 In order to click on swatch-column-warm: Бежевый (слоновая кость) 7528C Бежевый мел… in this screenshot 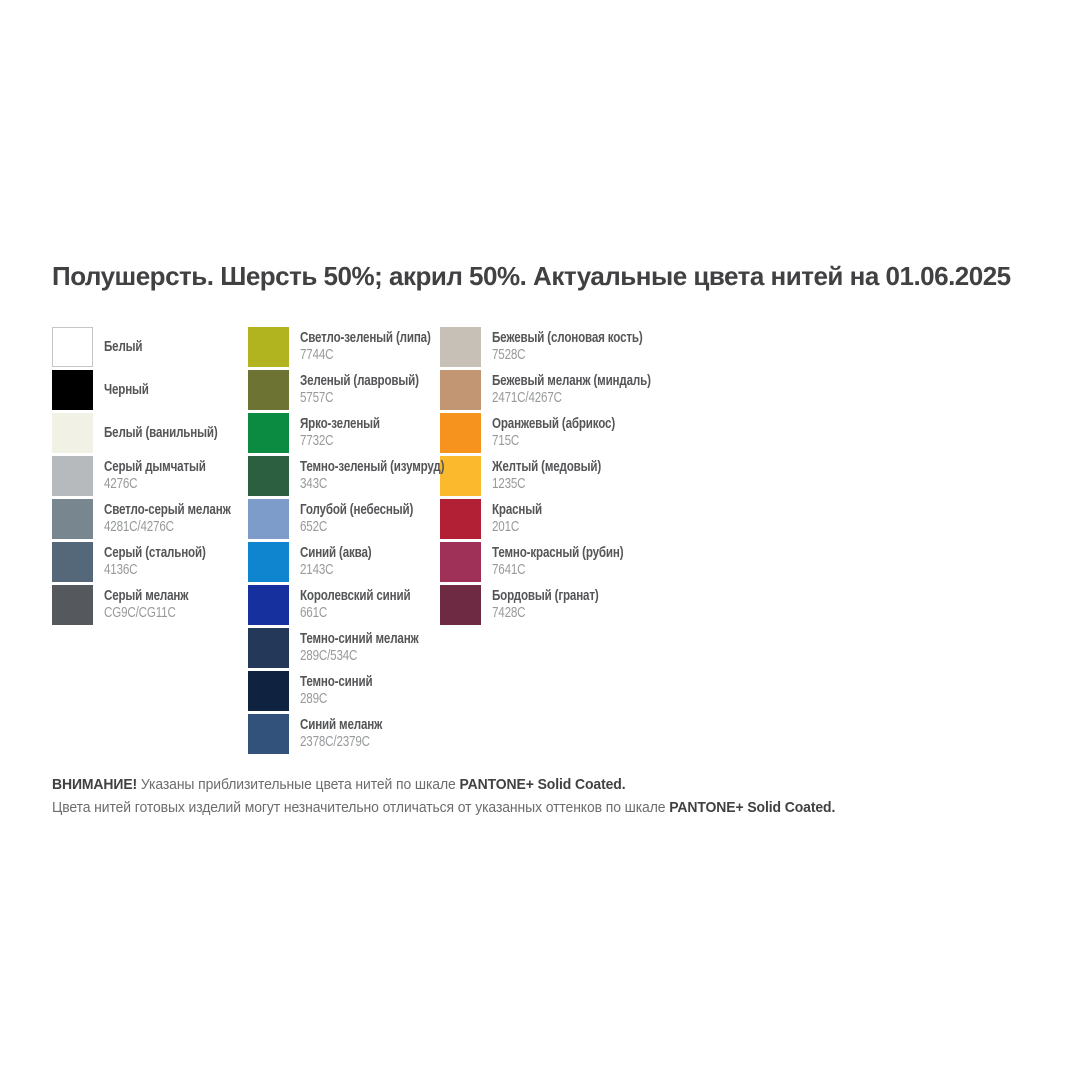, I will do `click(630, 477)`.